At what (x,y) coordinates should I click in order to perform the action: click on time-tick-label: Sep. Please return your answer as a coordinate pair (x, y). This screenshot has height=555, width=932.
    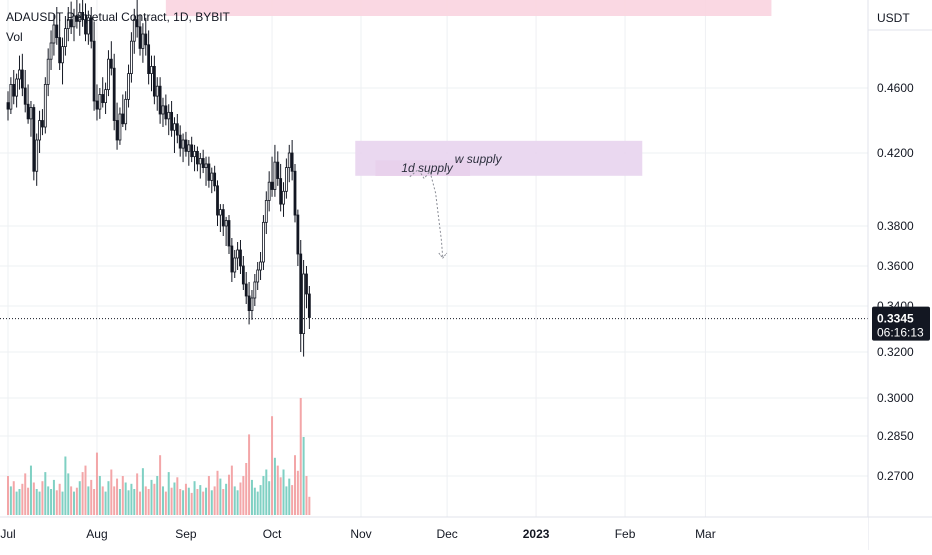
    Looking at the image, I should click on (186, 534).